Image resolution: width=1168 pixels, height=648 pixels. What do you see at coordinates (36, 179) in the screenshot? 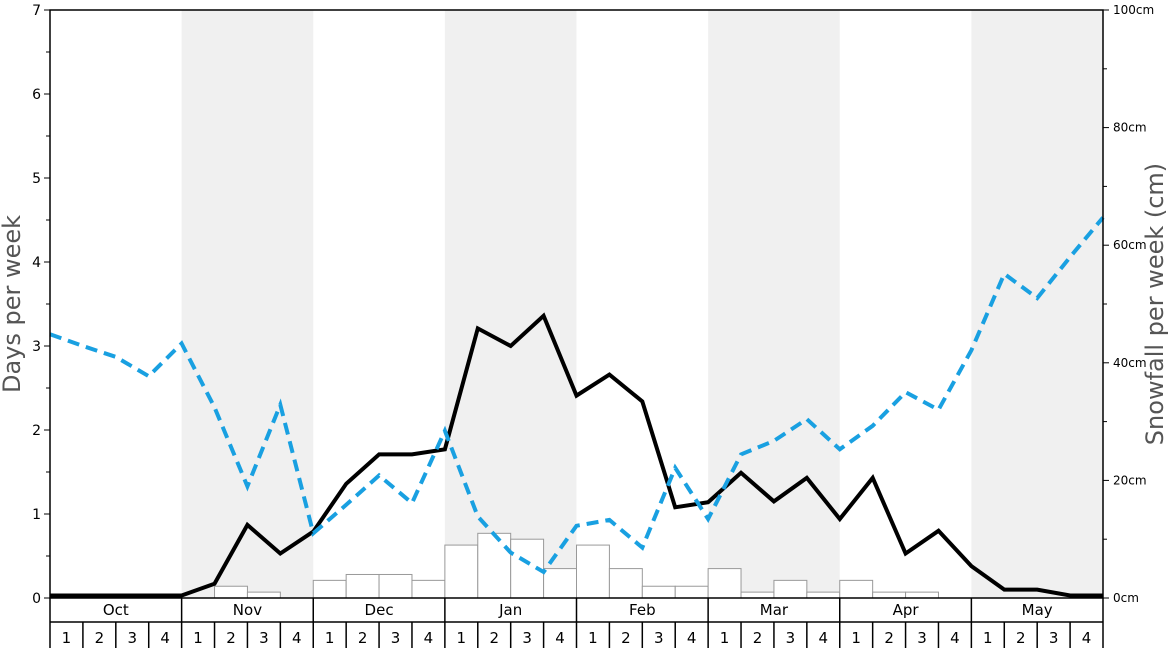
I see `left-tick-label: 5` at bounding box center [36, 179].